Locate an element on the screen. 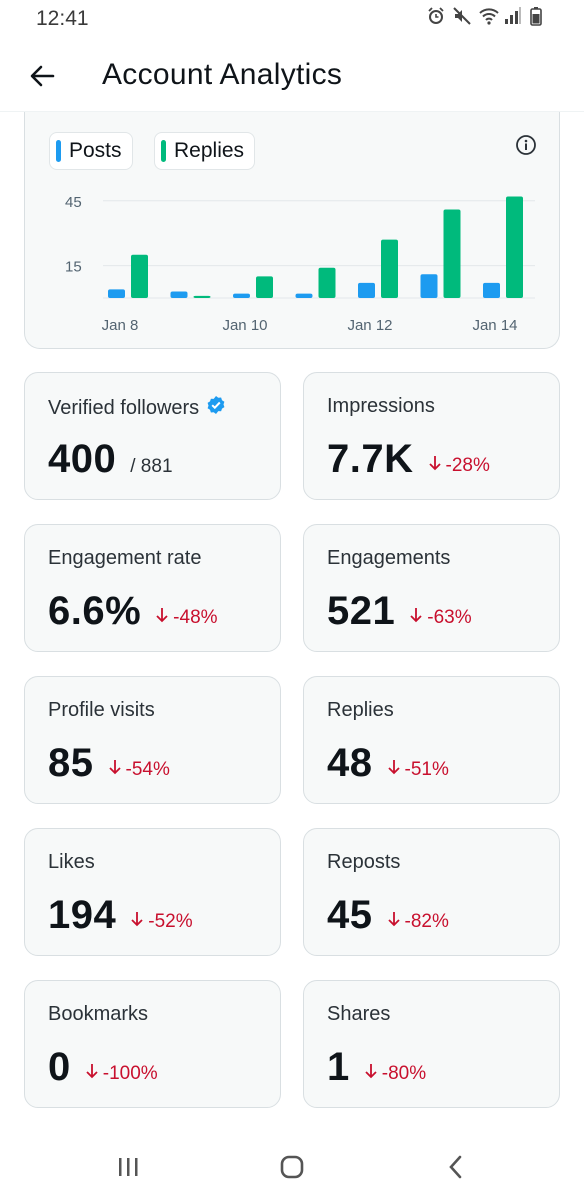 This screenshot has width=584, height=1200. stat-label: Profile visits is located at coordinates (101, 710).